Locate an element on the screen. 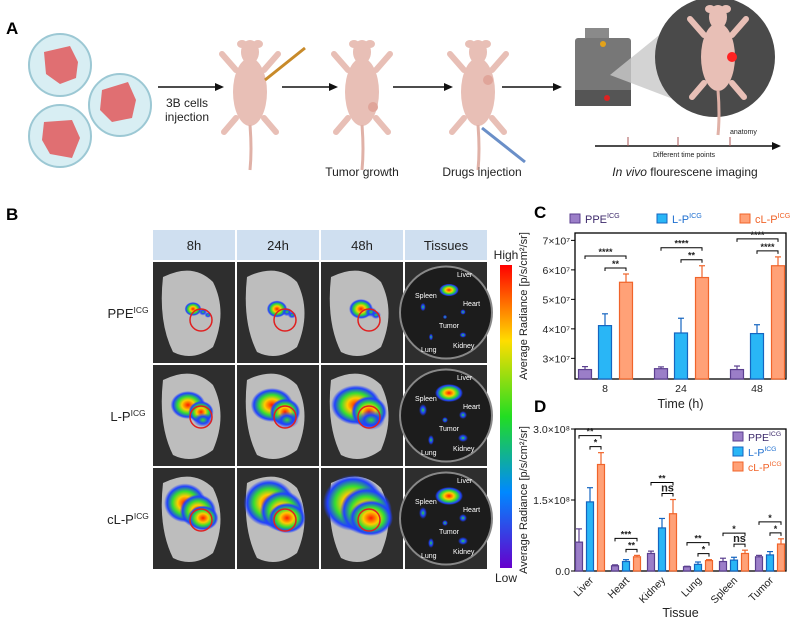 Image resolution: width=797 pixels, height=627 pixels. column-header-48h: 48h is located at coordinates (362, 245).